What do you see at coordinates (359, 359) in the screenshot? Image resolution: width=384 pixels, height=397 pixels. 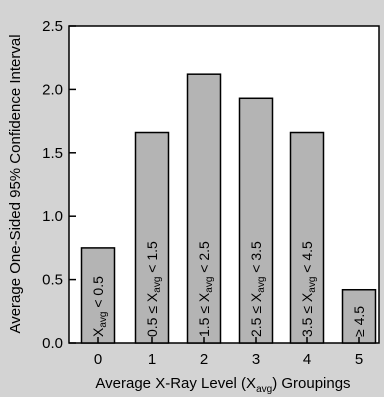 I see `x-tick-label: 5` at bounding box center [359, 359].